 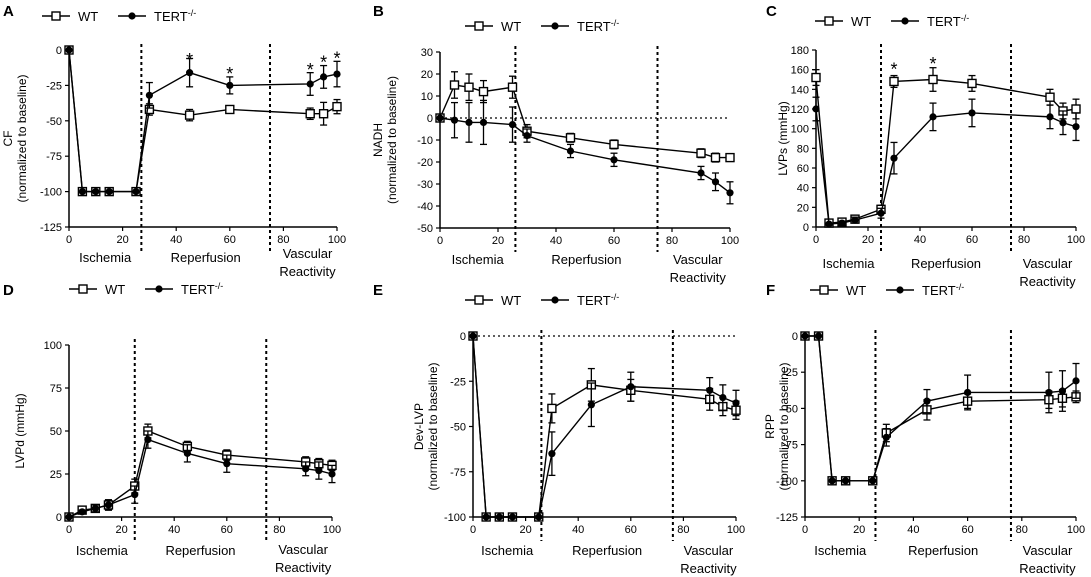 What do you see at coordinates (861, 21) in the screenshot?
I see `legend-wt-label: WT` at bounding box center [861, 21].